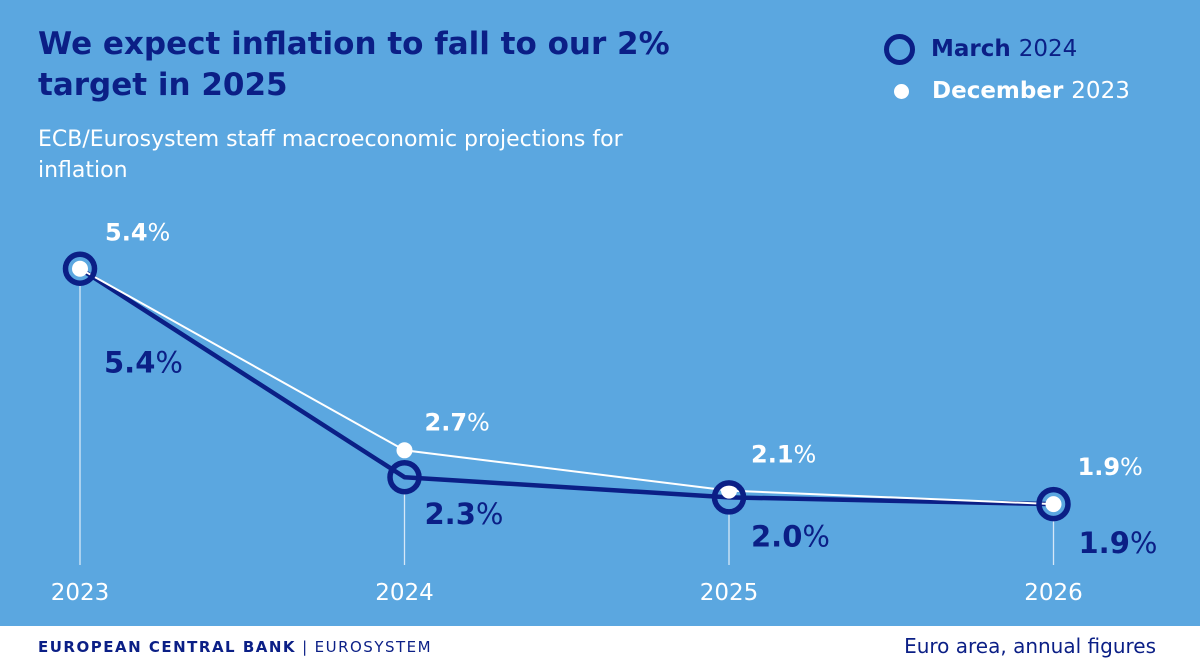 Image resolution: width=1200 pixels, height=667 pixels. I want to click on march-2024-point-2026, so click(1053, 504).